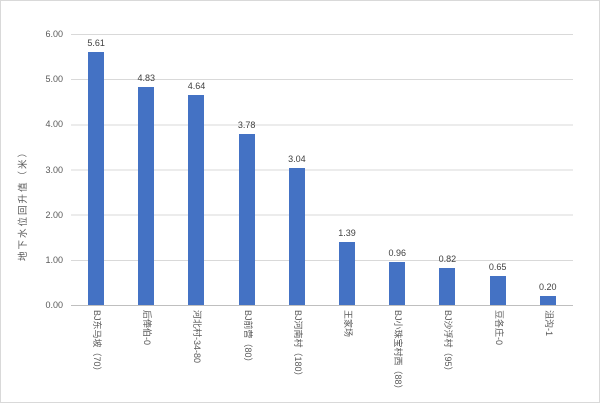 The image size is (600, 403). What do you see at coordinates (548, 169) in the screenshot?
I see `bar-column: 0.20` at bounding box center [548, 169].